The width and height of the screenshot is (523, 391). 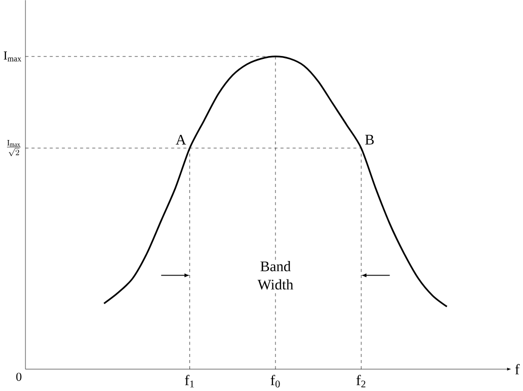 I want to click on ref-line-label: $\frac{\mathrm{I}_{\mathrm{max}}}{\sqrt{2}}$, so click(x=14, y=148).